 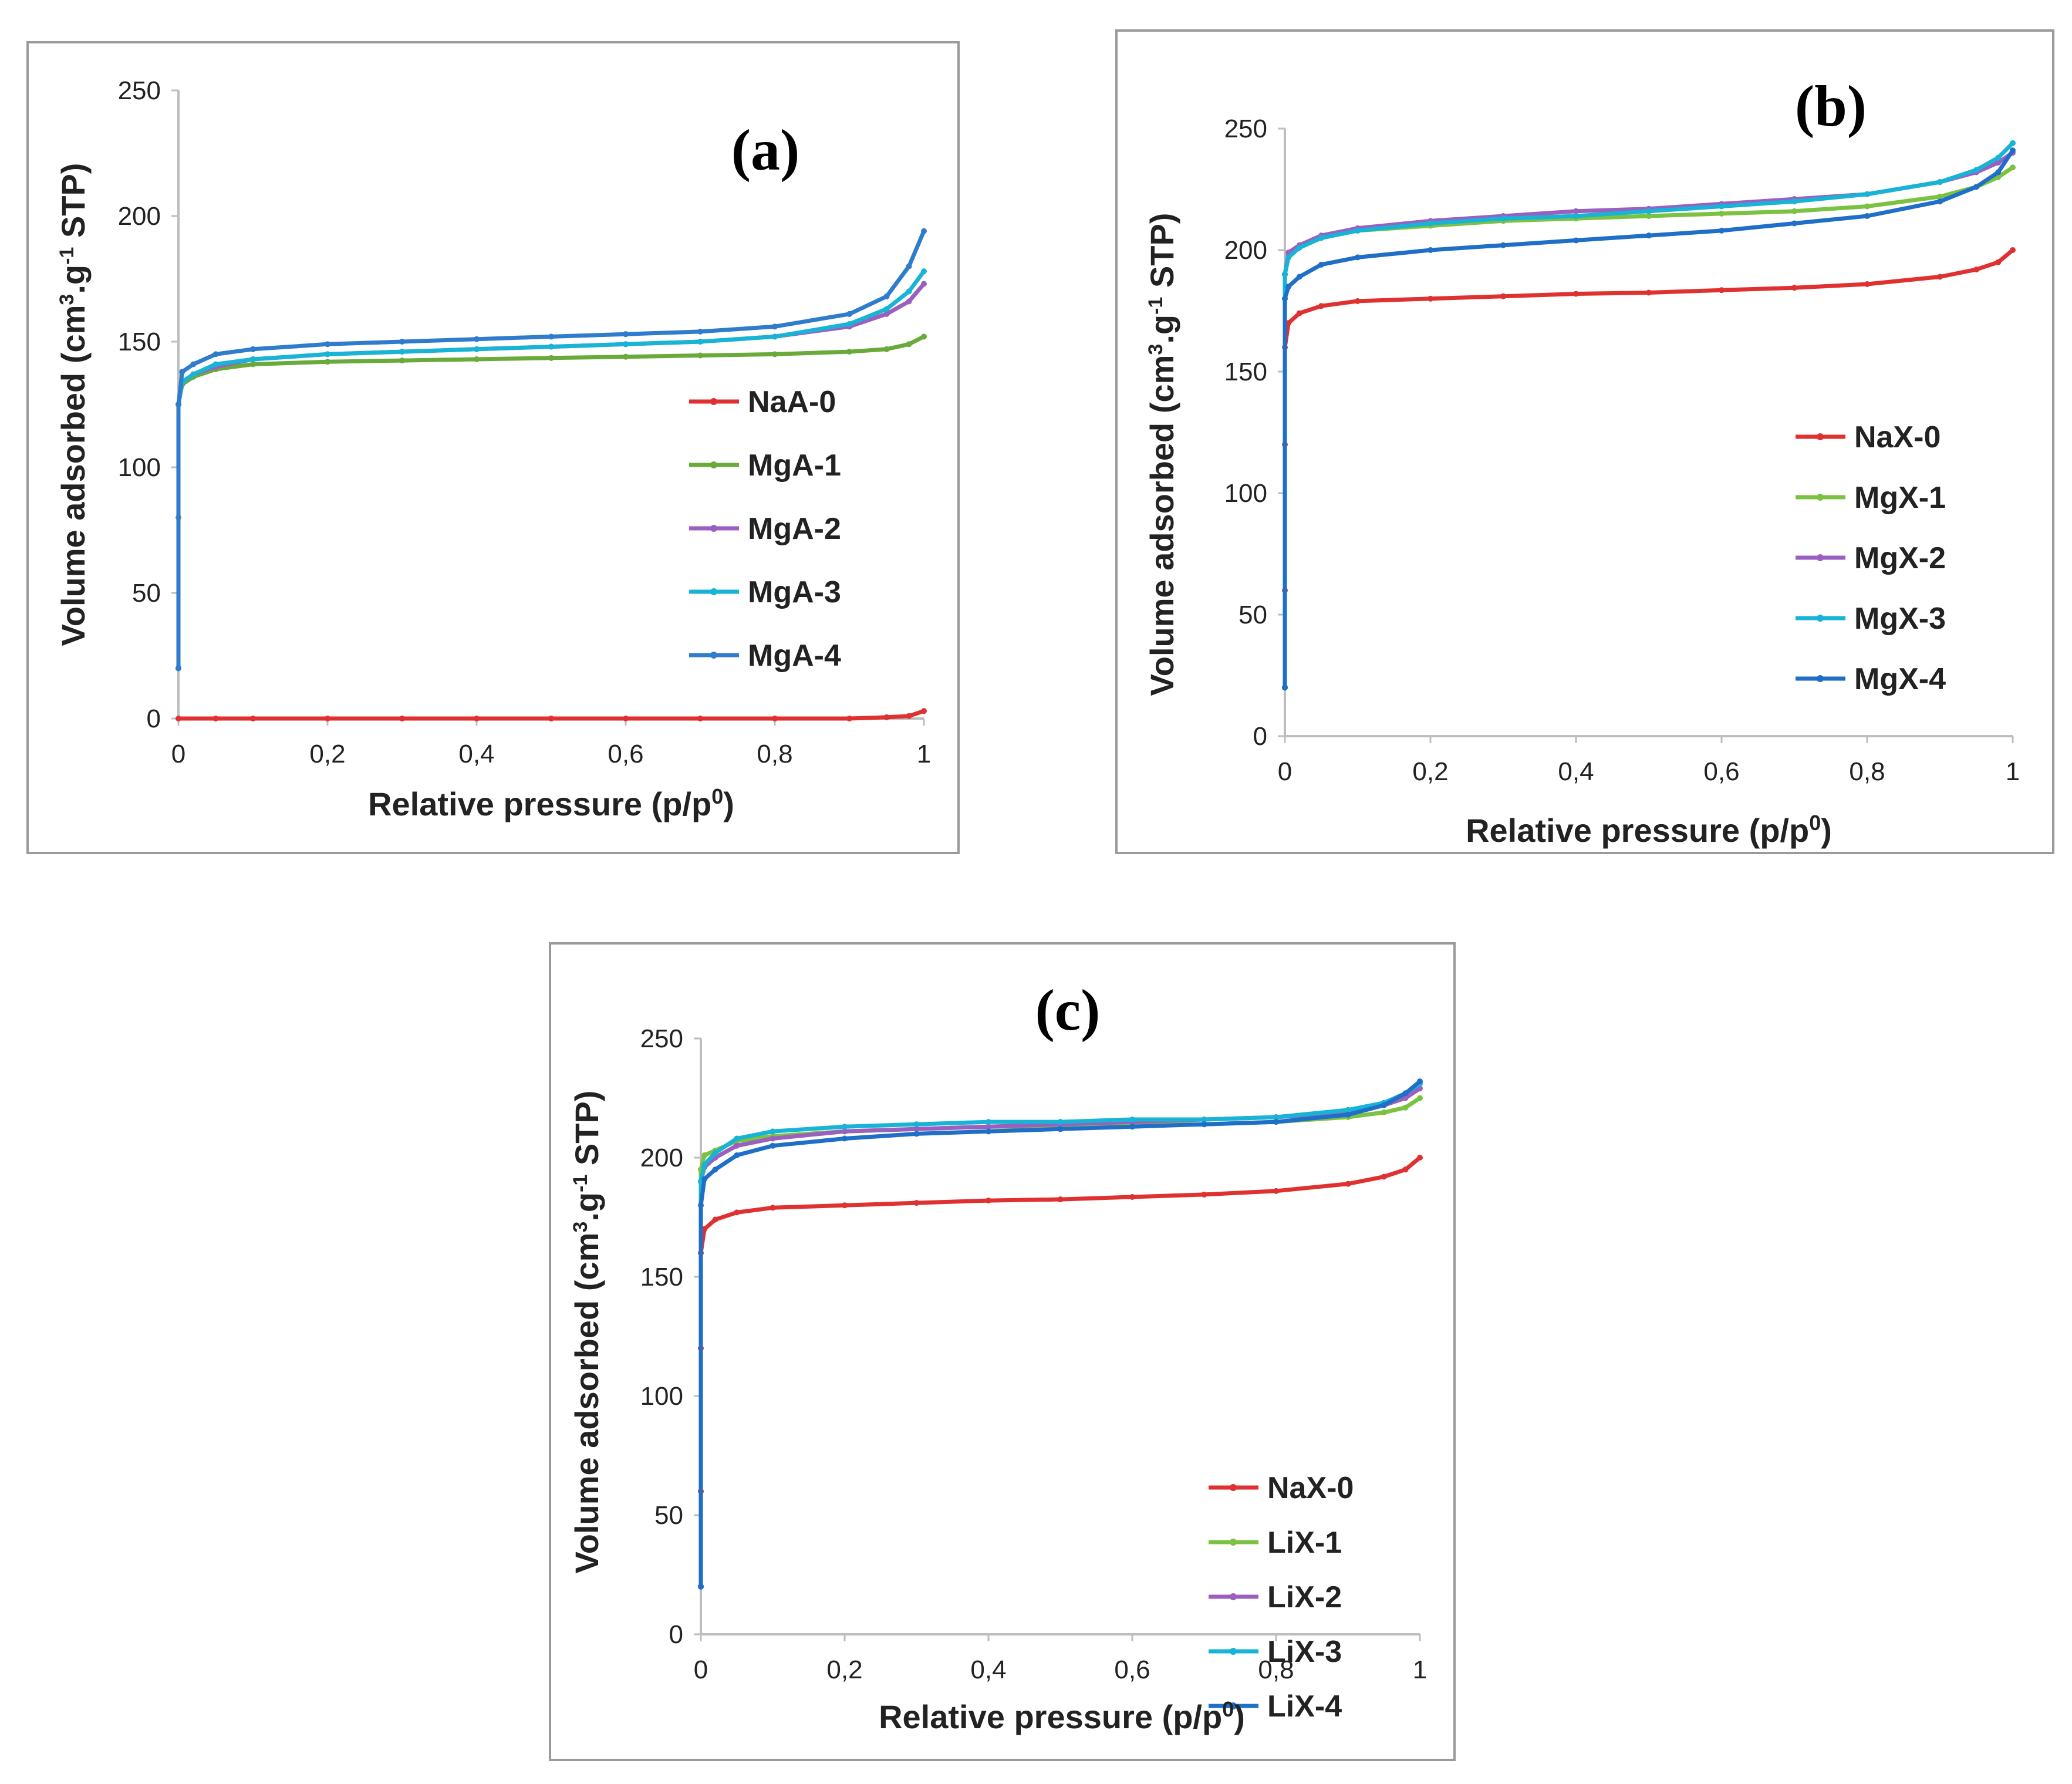 What do you see at coordinates (1285, 771) in the screenshot?
I see `x-tick-label: 0` at bounding box center [1285, 771].